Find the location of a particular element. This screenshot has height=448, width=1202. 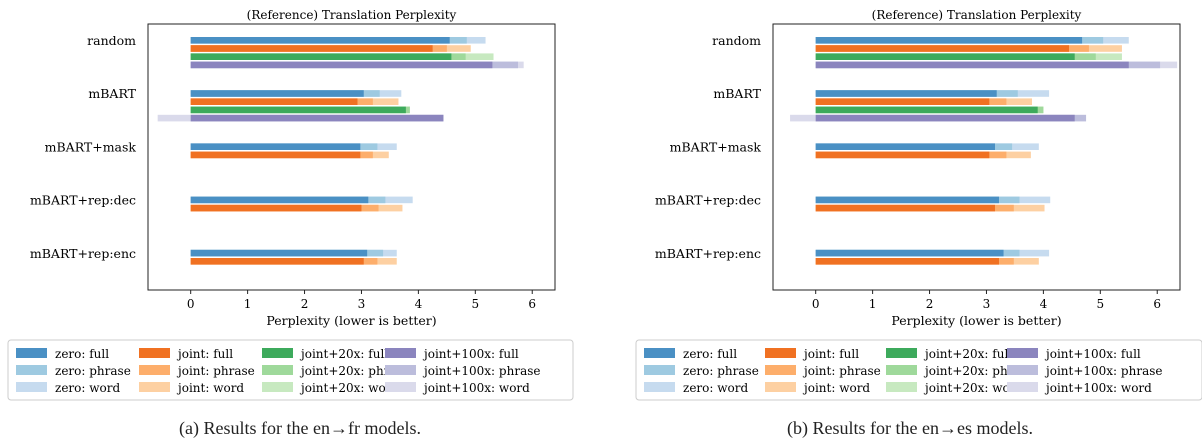

x-tick-label: 2 is located at coordinates (305, 304).